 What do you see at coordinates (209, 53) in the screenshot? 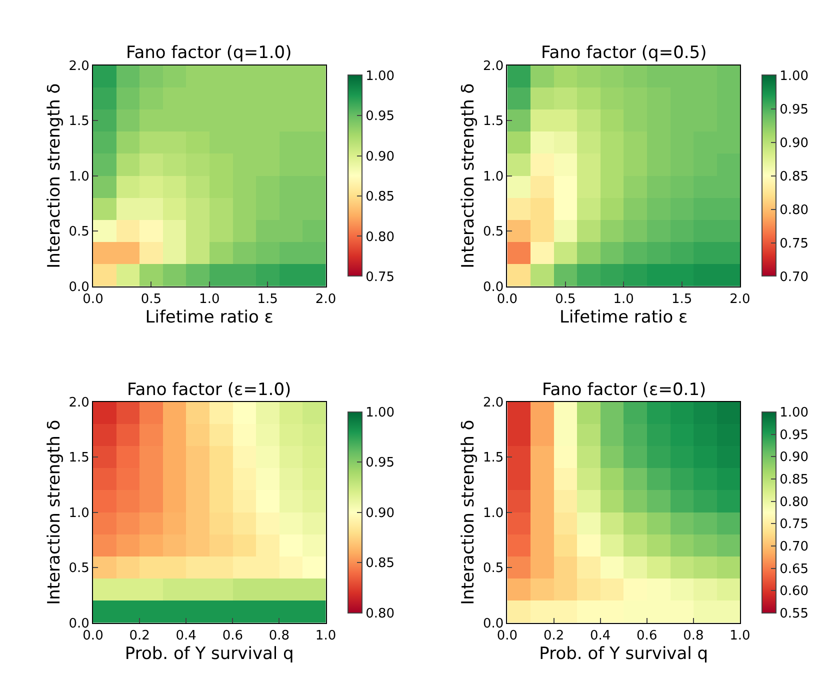
I see `chart-title: Fano factor (q=1.0)` at bounding box center [209, 53].